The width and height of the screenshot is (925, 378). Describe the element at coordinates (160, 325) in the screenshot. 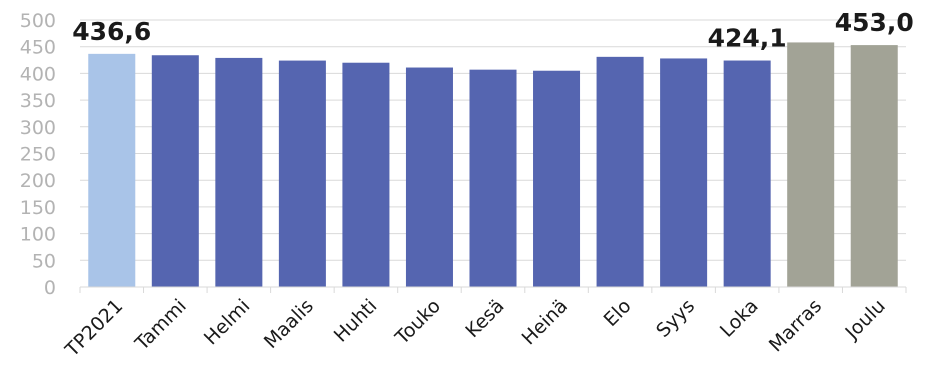

I see `x-tick-label: Tammi` at that location.